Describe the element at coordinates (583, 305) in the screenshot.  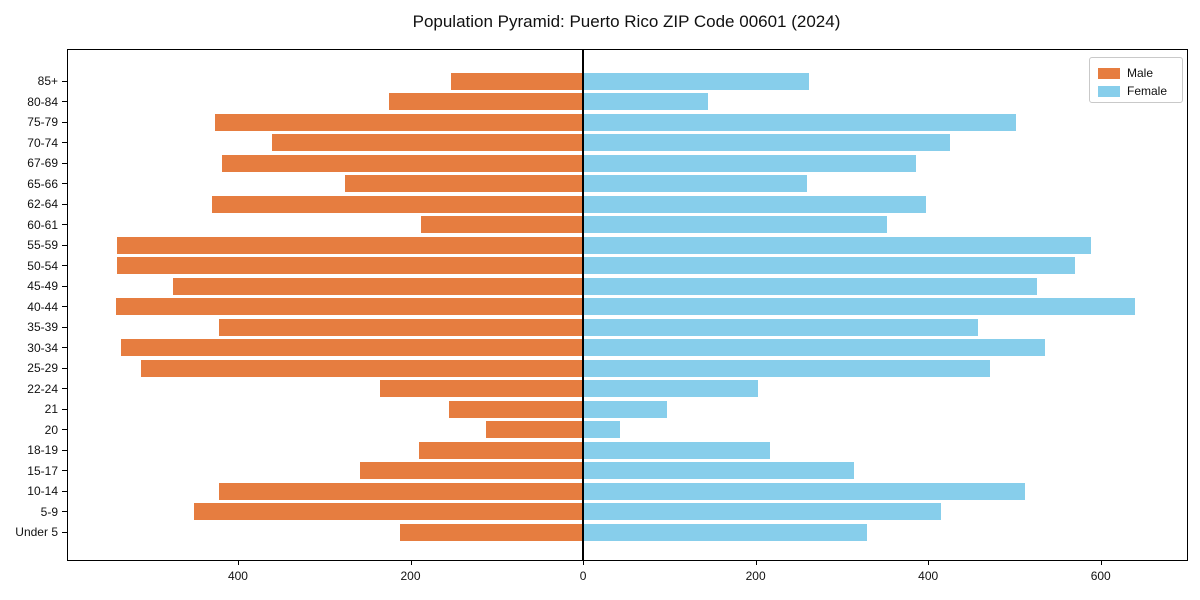
I see `zero-axis-line` at that location.